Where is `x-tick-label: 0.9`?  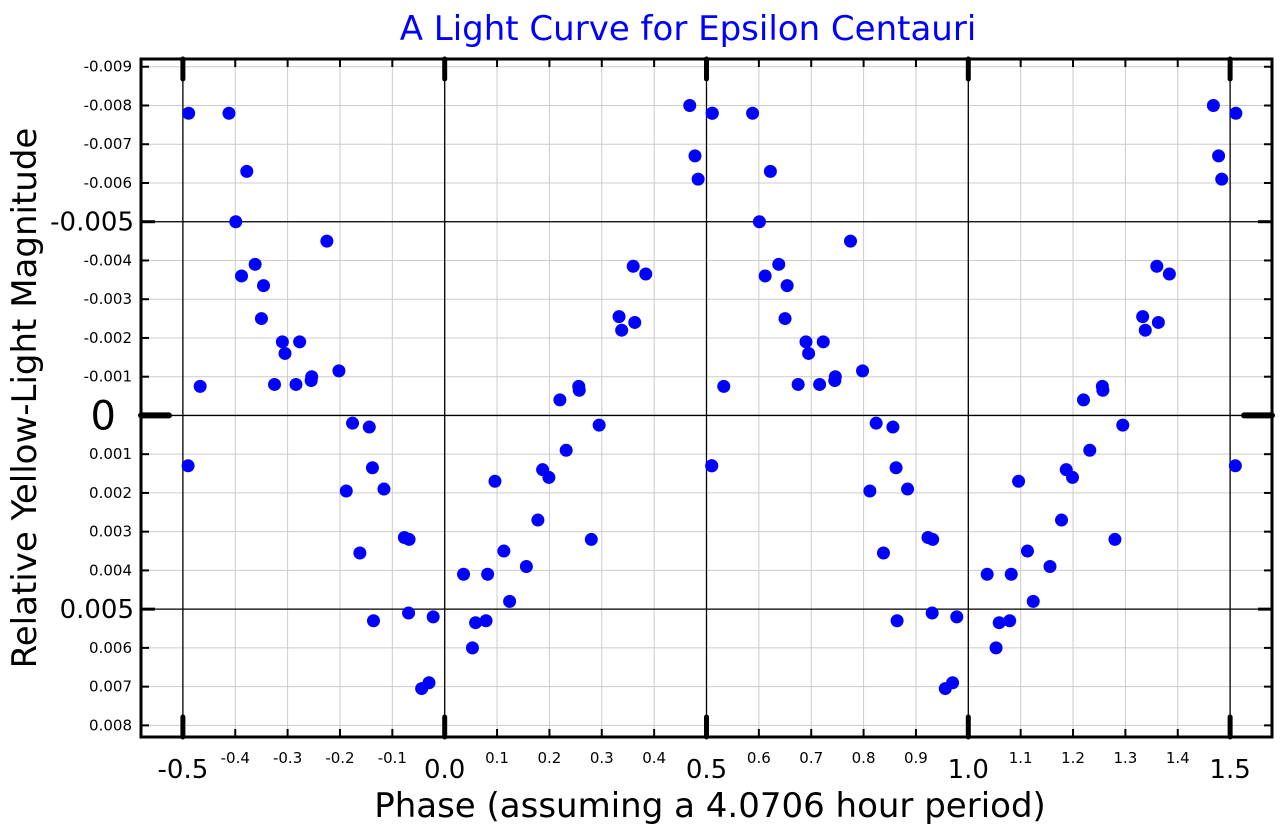 x-tick-label: 0.9 is located at coordinates (916, 758).